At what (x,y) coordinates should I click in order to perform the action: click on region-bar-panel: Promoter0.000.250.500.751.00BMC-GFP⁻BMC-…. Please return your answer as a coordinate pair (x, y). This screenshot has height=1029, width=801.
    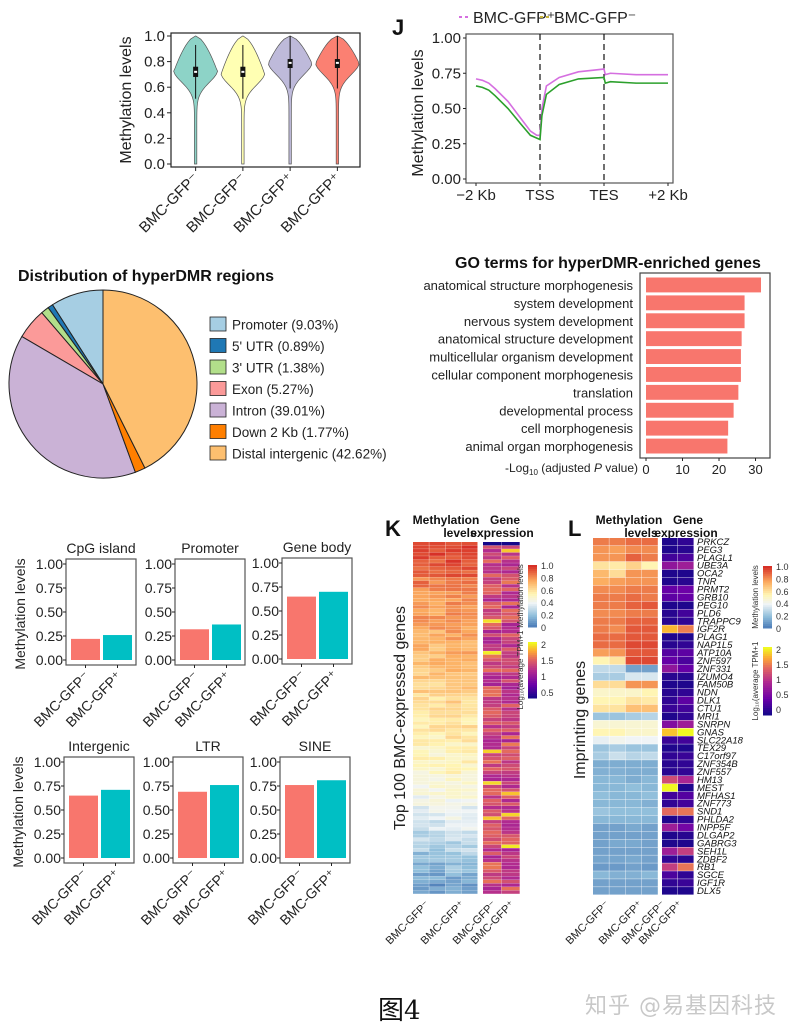
    Looking at the image, I should click on (192, 635).